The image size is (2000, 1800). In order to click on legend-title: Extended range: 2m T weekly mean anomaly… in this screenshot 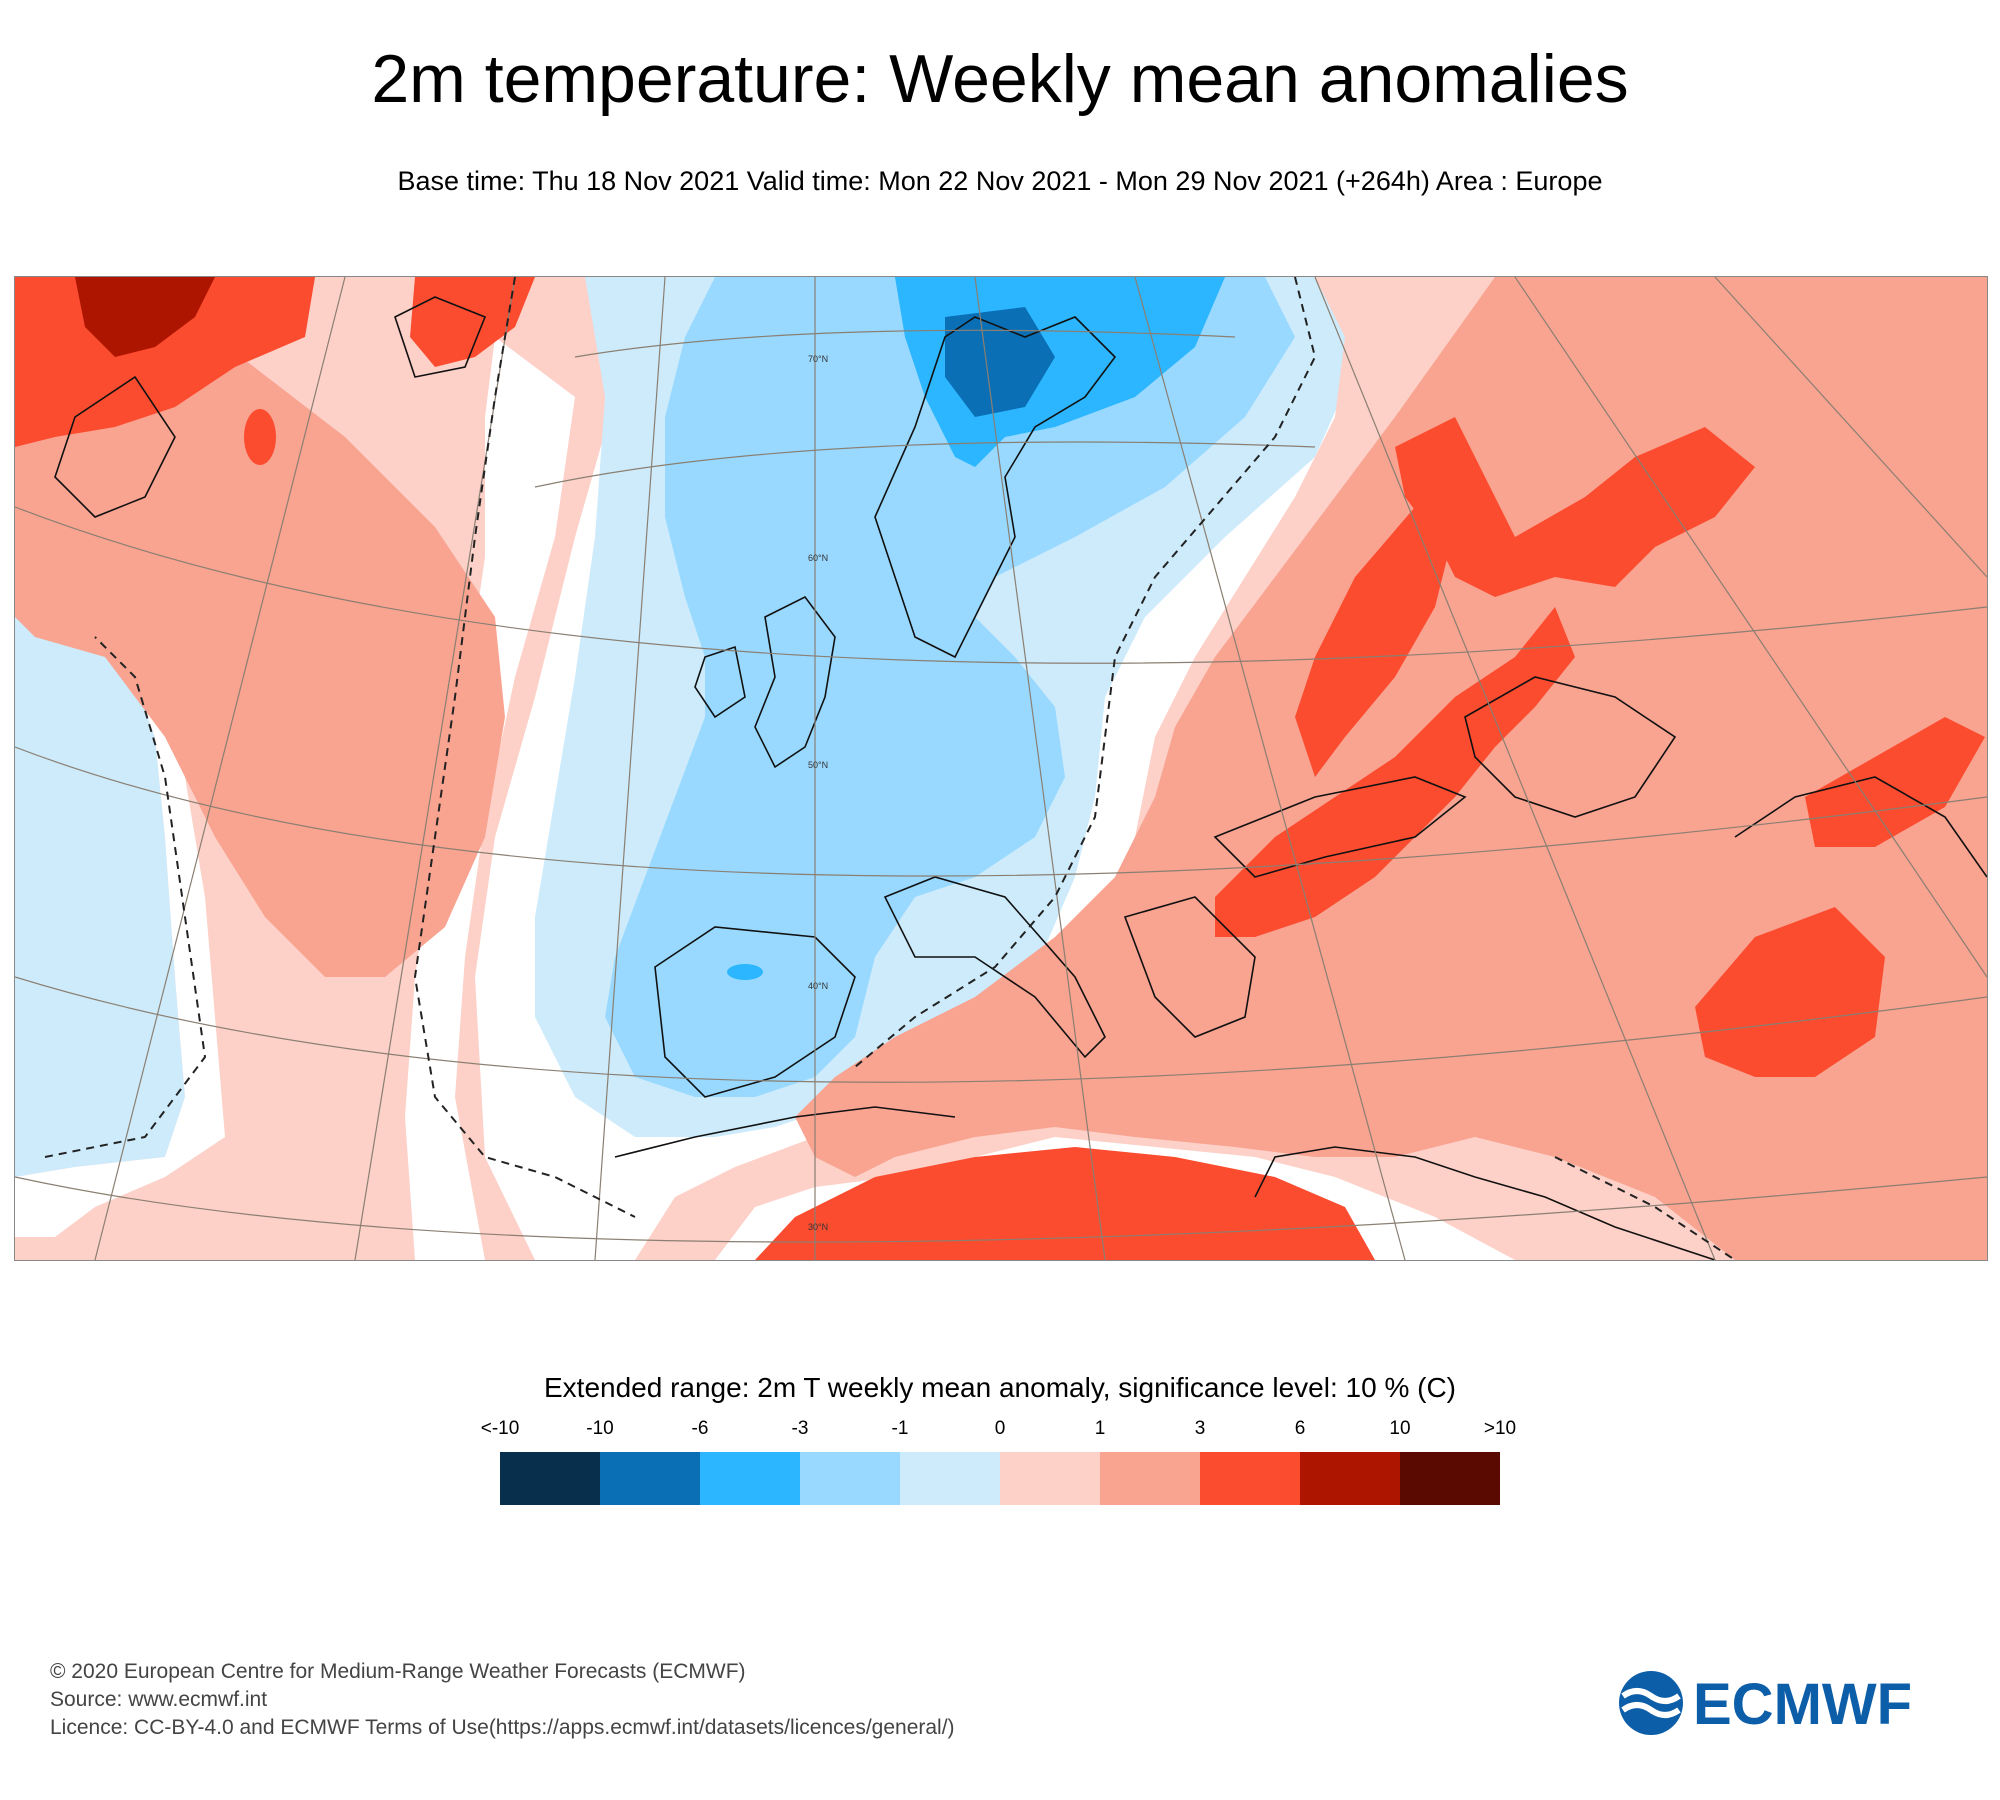, I will do `click(999, 1387)`.